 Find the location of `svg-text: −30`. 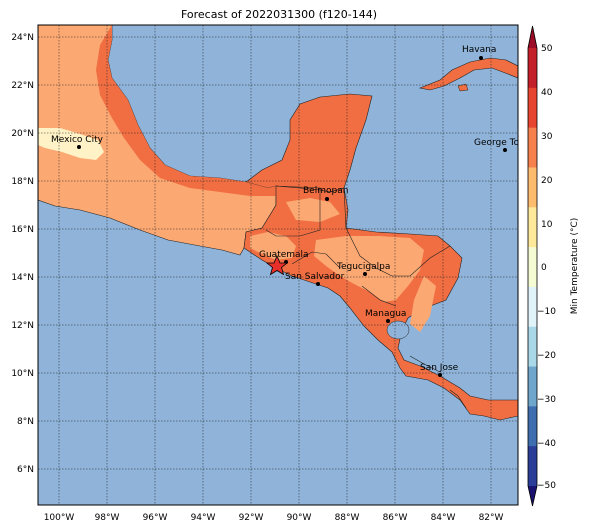

svg-text: −30 is located at coordinates (546, 400).